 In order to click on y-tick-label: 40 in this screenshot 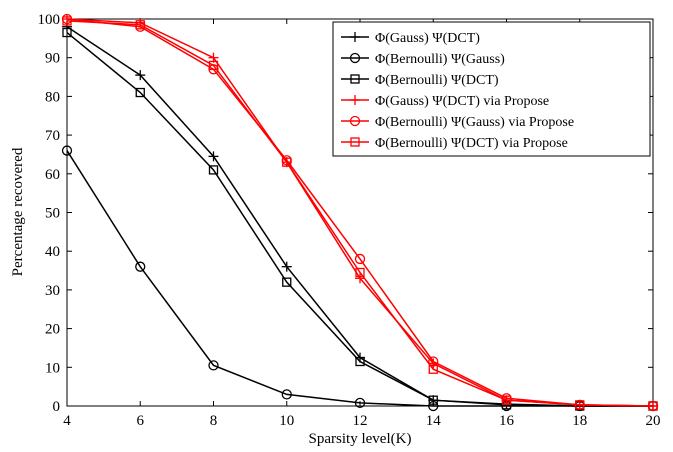, I will do `click(52, 252)`.